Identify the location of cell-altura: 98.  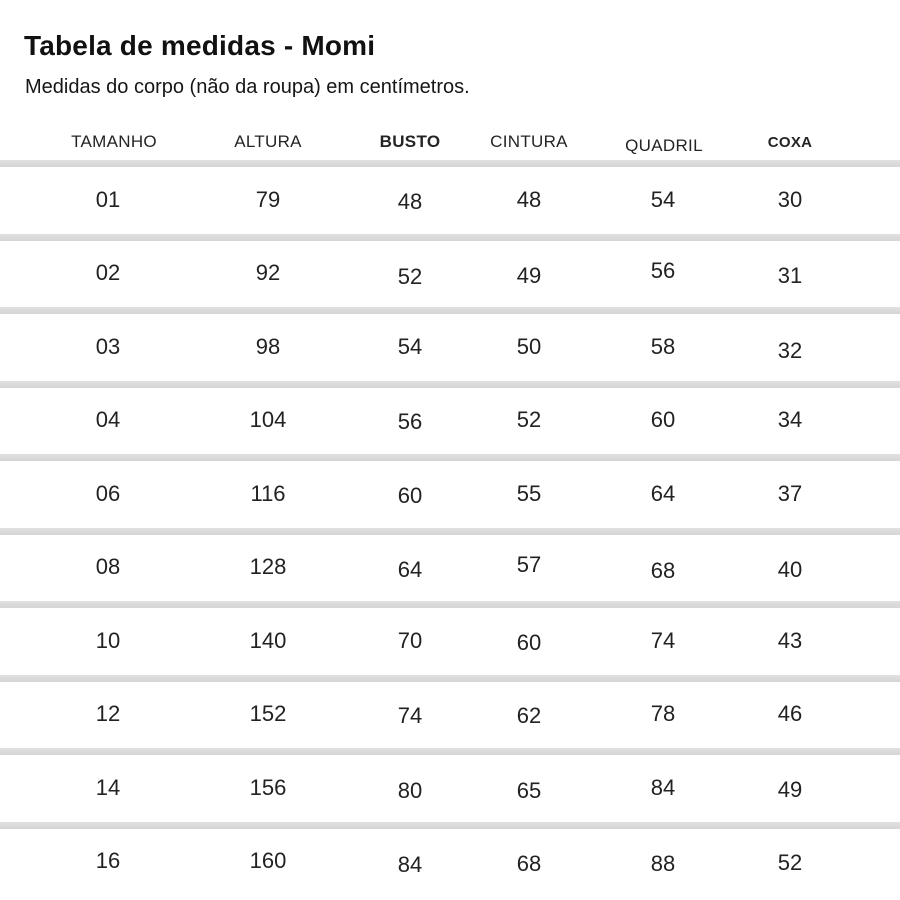
(268, 346).